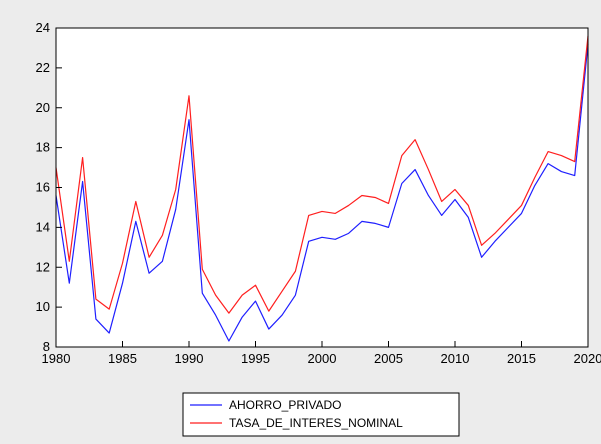 This screenshot has width=601, height=444. I want to click on y-tick-label: 20, so click(43, 107).